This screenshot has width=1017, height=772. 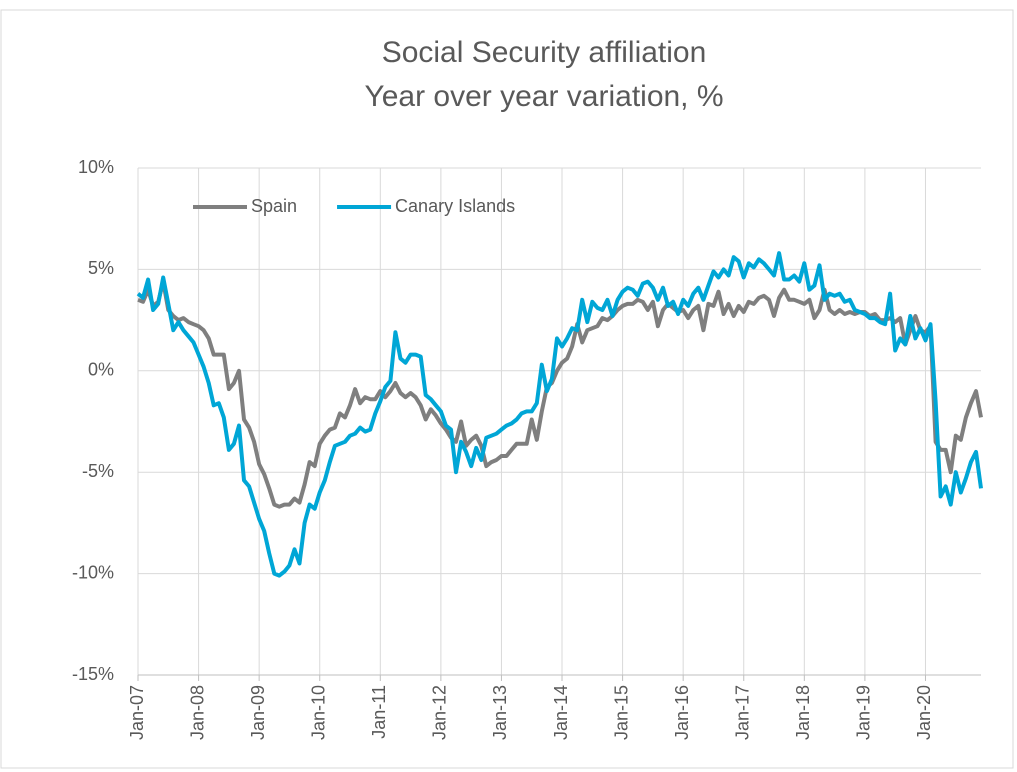 What do you see at coordinates (96, 167) in the screenshot?
I see `y-tick-label: 10%` at bounding box center [96, 167].